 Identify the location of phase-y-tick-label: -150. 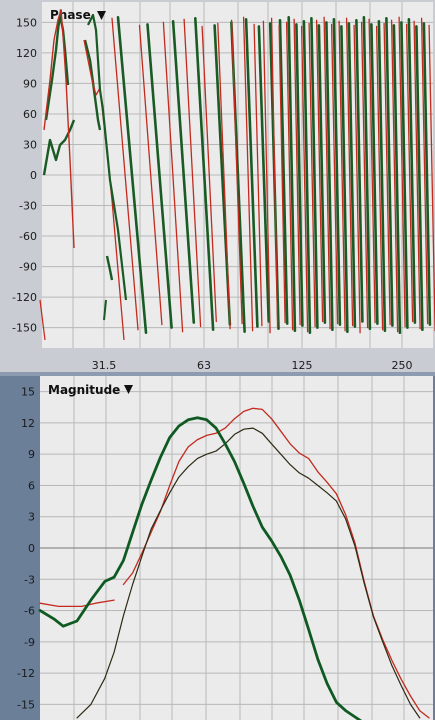
(24, 328).